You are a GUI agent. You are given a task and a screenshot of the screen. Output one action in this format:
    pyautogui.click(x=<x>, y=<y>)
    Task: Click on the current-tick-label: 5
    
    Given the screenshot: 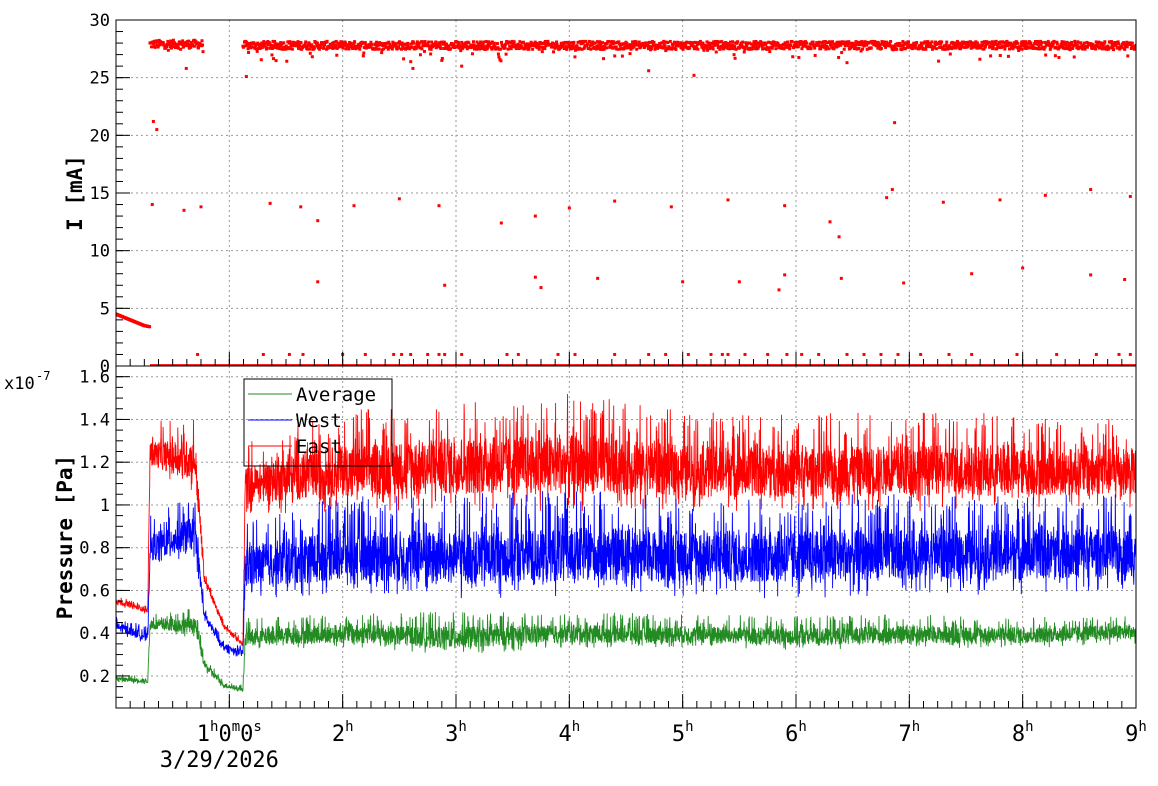 What is the action you would take?
    pyautogui.click(x=105, y=309)
    